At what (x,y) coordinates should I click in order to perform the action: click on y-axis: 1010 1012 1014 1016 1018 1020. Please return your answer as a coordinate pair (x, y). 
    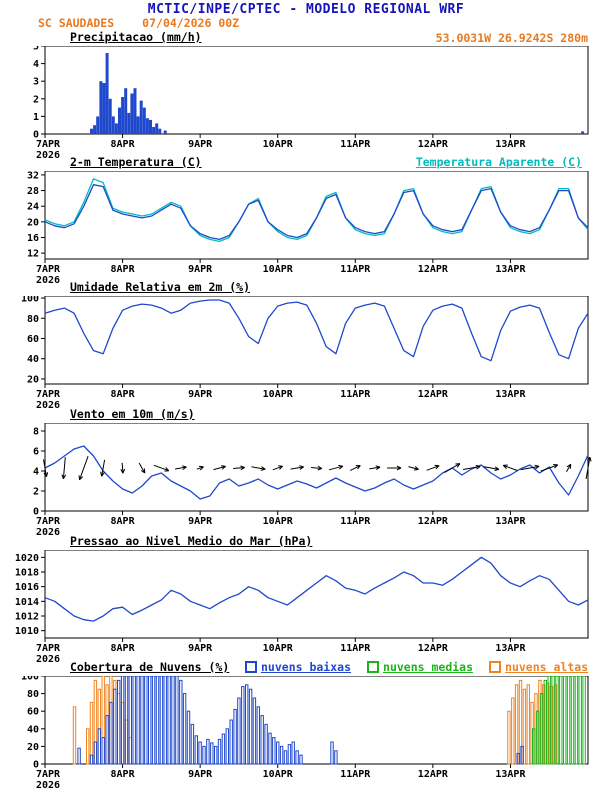
    Looking at the image, I should click on (30, 595).